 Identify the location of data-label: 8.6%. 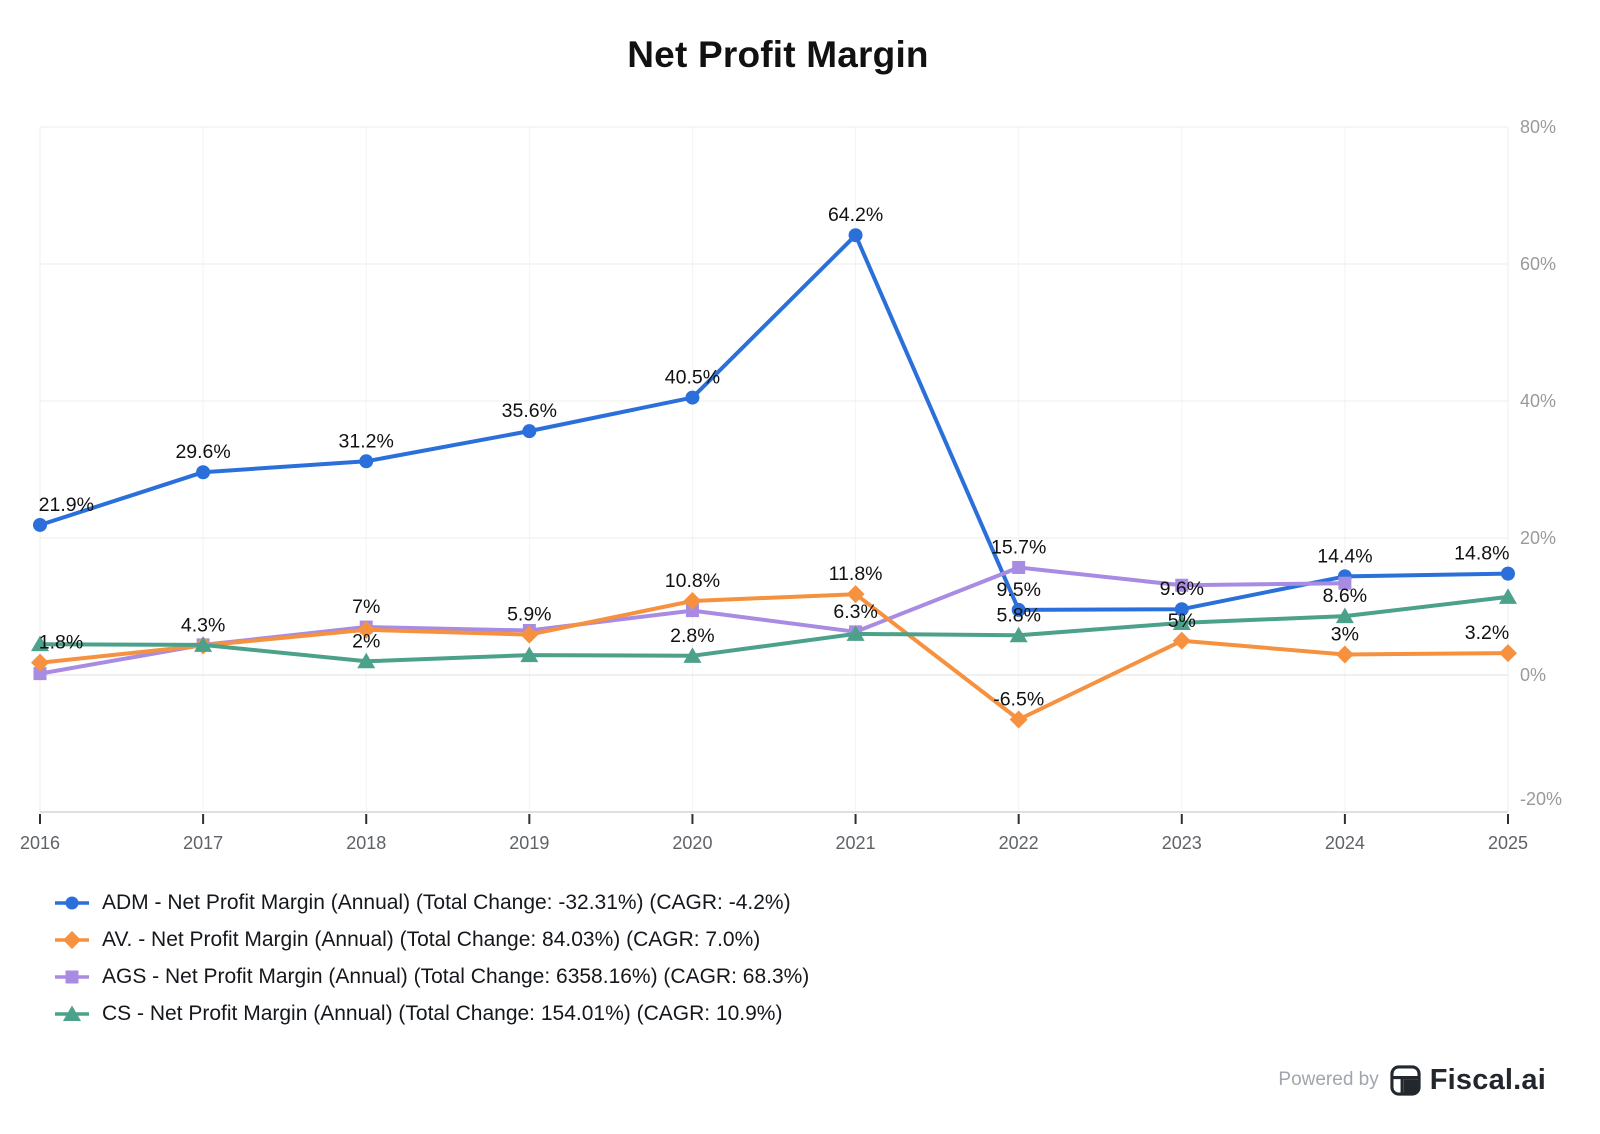
(1345, 596).